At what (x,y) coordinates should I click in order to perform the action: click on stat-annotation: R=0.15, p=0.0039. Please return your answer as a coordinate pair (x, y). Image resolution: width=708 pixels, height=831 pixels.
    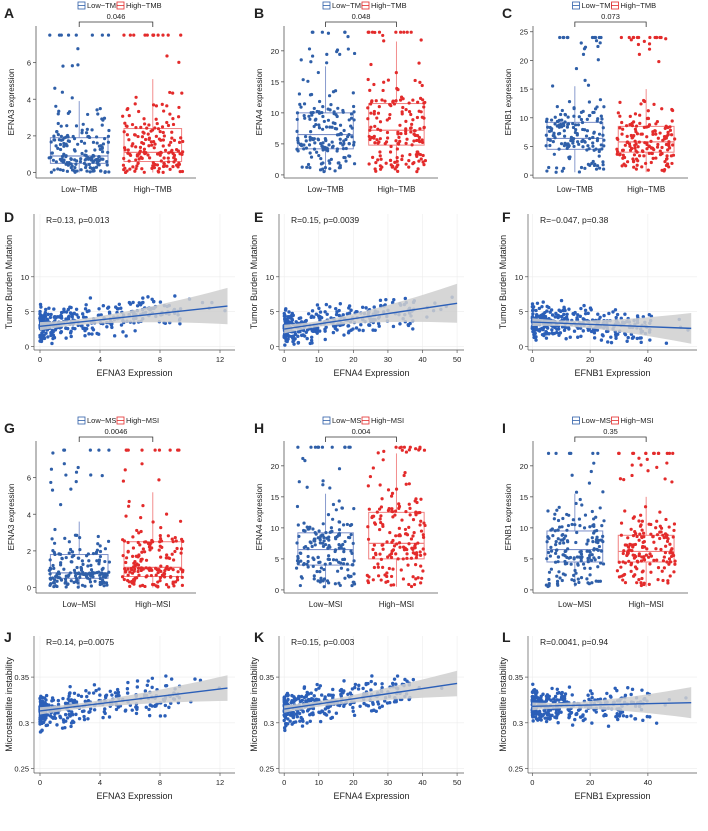
    Looking at the image, I should click on (325, 220).